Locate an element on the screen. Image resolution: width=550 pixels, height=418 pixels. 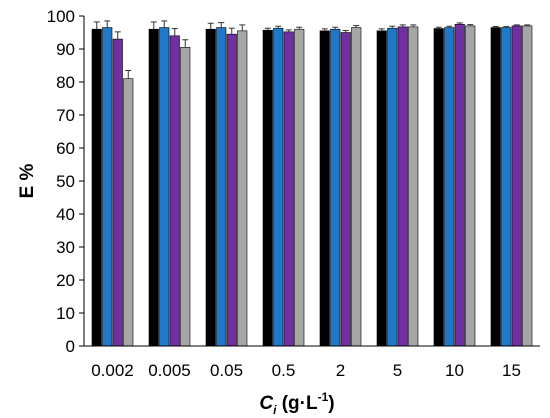
y-tick-label: 90 is located at coordinates (65, 49).